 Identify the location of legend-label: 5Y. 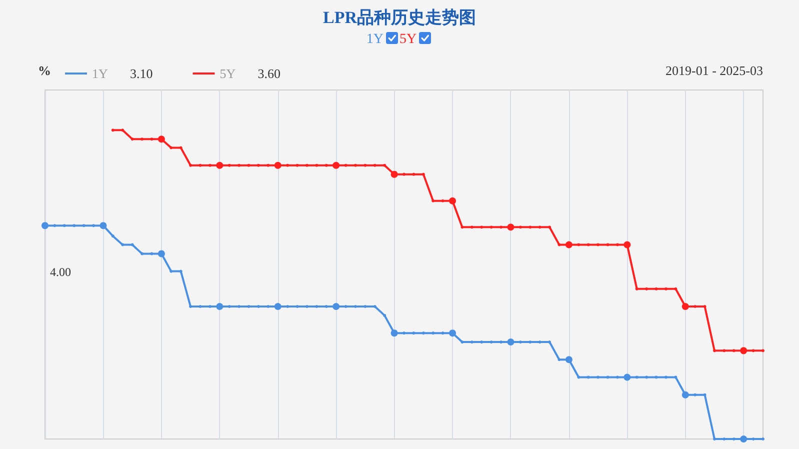
(228, 73).